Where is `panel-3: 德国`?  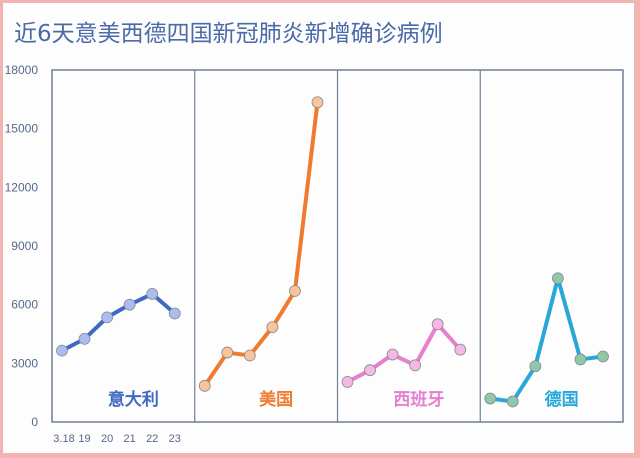
panel-3: 德国 is located at coordinates (546, 341).